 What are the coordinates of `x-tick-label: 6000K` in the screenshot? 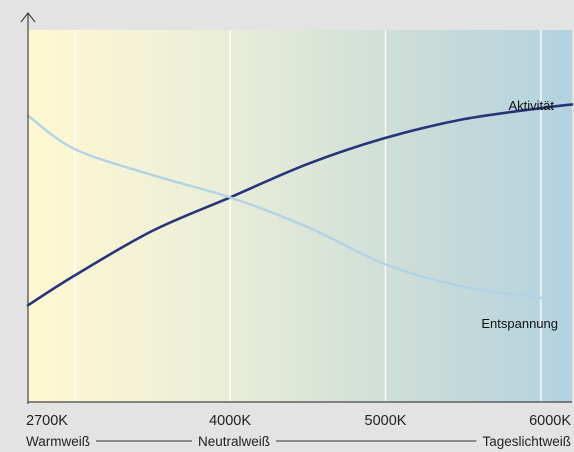 It's located at (550, 421).